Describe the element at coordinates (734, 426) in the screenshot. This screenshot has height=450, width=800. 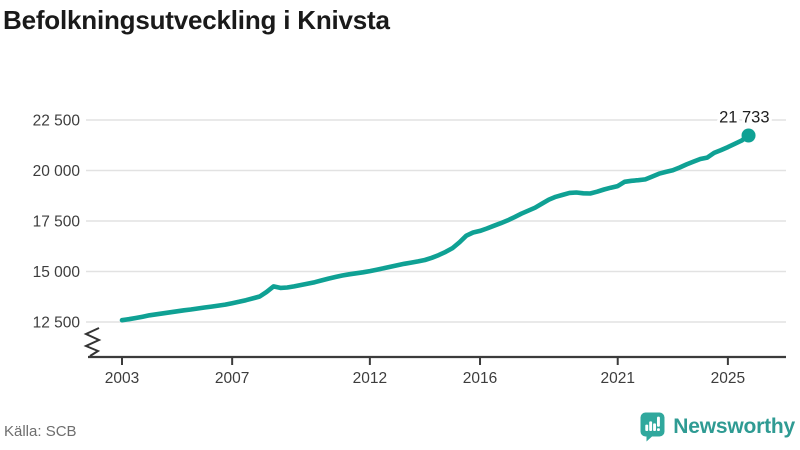
I see `brand-wordmark: Newsworthy` at that location.